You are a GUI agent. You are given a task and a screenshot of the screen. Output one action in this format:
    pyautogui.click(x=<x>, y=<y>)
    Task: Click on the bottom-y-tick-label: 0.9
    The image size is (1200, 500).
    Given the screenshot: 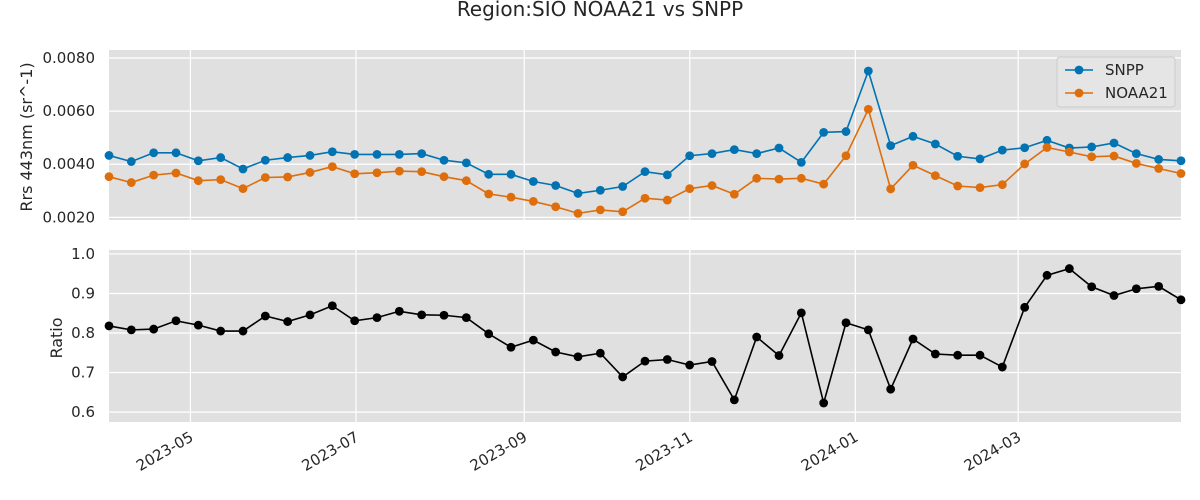 What is the action you would take?
    pyautogui.click(x=83, y=293)
    